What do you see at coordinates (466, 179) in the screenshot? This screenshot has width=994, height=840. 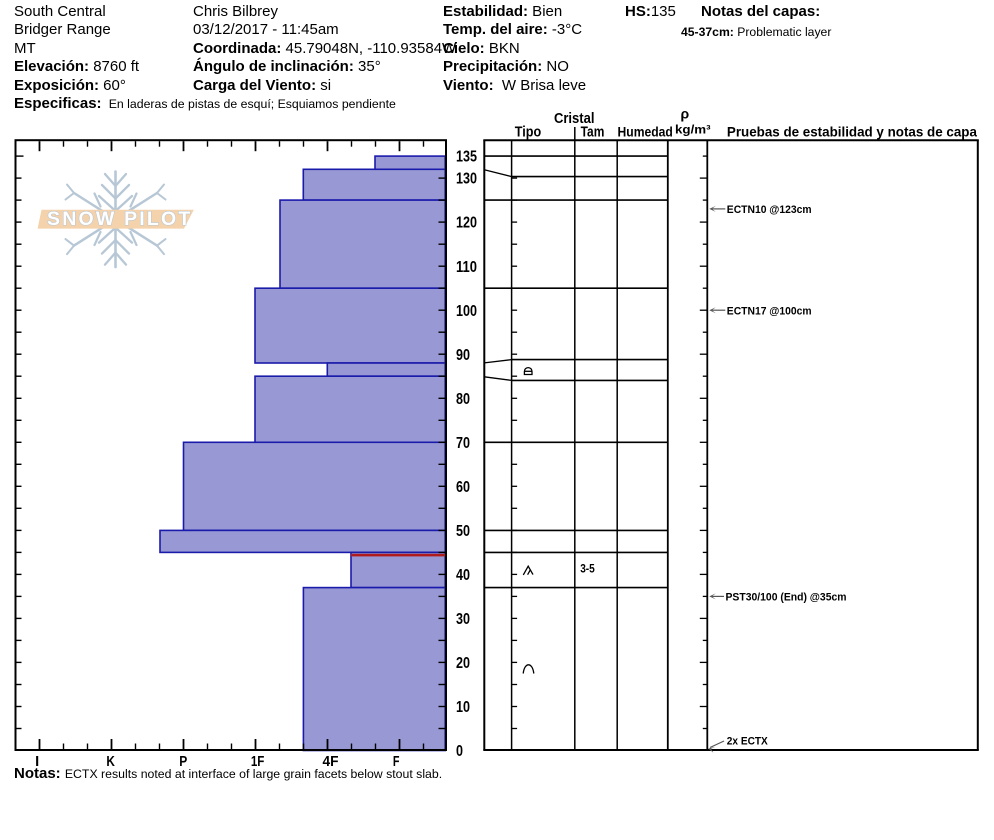 I see `svg-text: 130` at bounding box center [466, 179].